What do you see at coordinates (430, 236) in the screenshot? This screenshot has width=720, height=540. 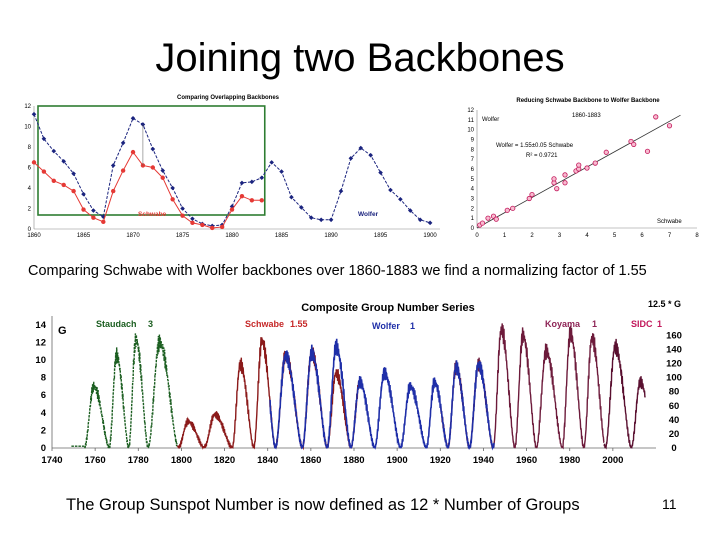 I see `chart1-x-tick-8: 1900` at bounding box center [430, 236].